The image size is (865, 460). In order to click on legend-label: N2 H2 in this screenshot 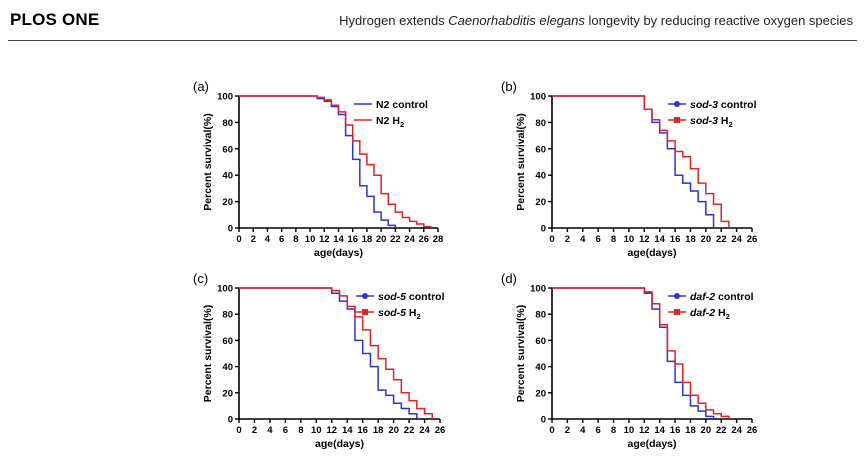, I will do `click(390, 122)`.